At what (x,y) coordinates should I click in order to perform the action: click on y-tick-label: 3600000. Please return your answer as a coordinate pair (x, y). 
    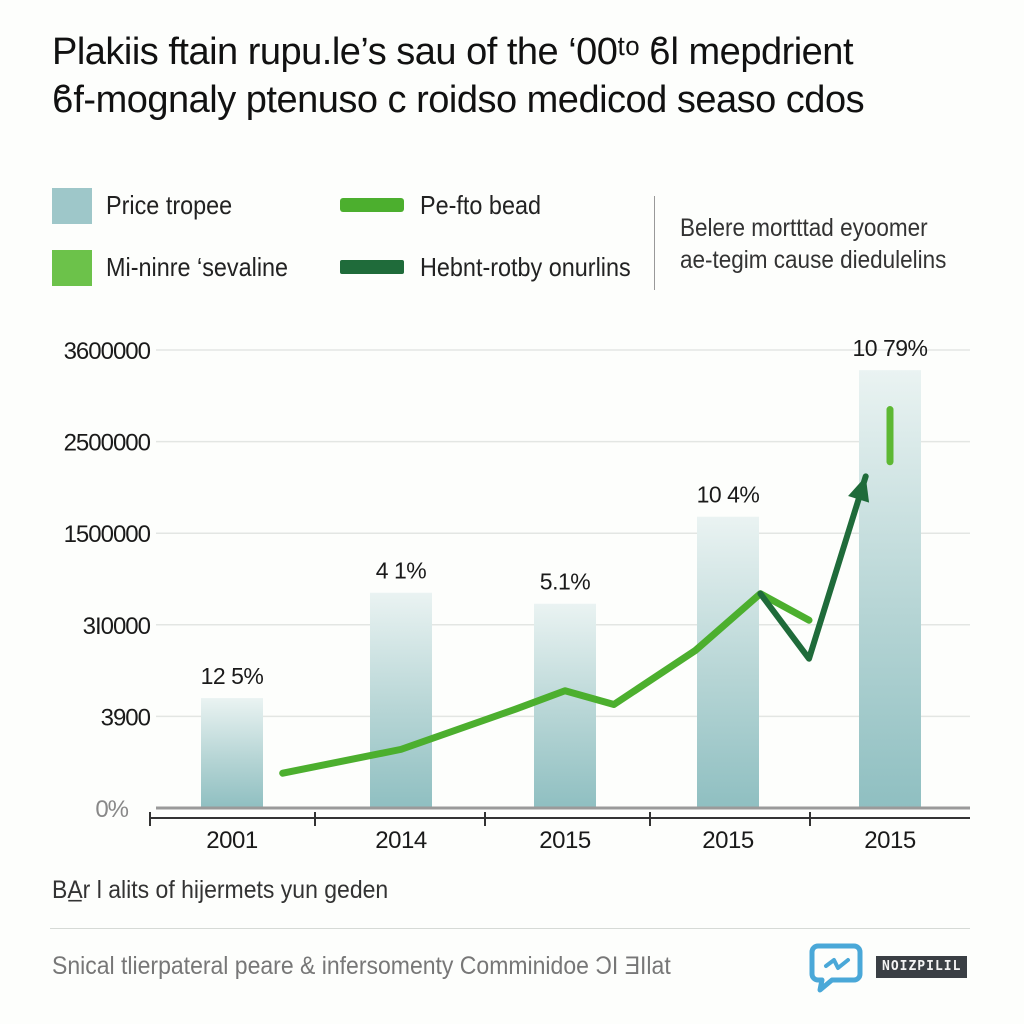
    Looking at the image, I should click on (107, 351).